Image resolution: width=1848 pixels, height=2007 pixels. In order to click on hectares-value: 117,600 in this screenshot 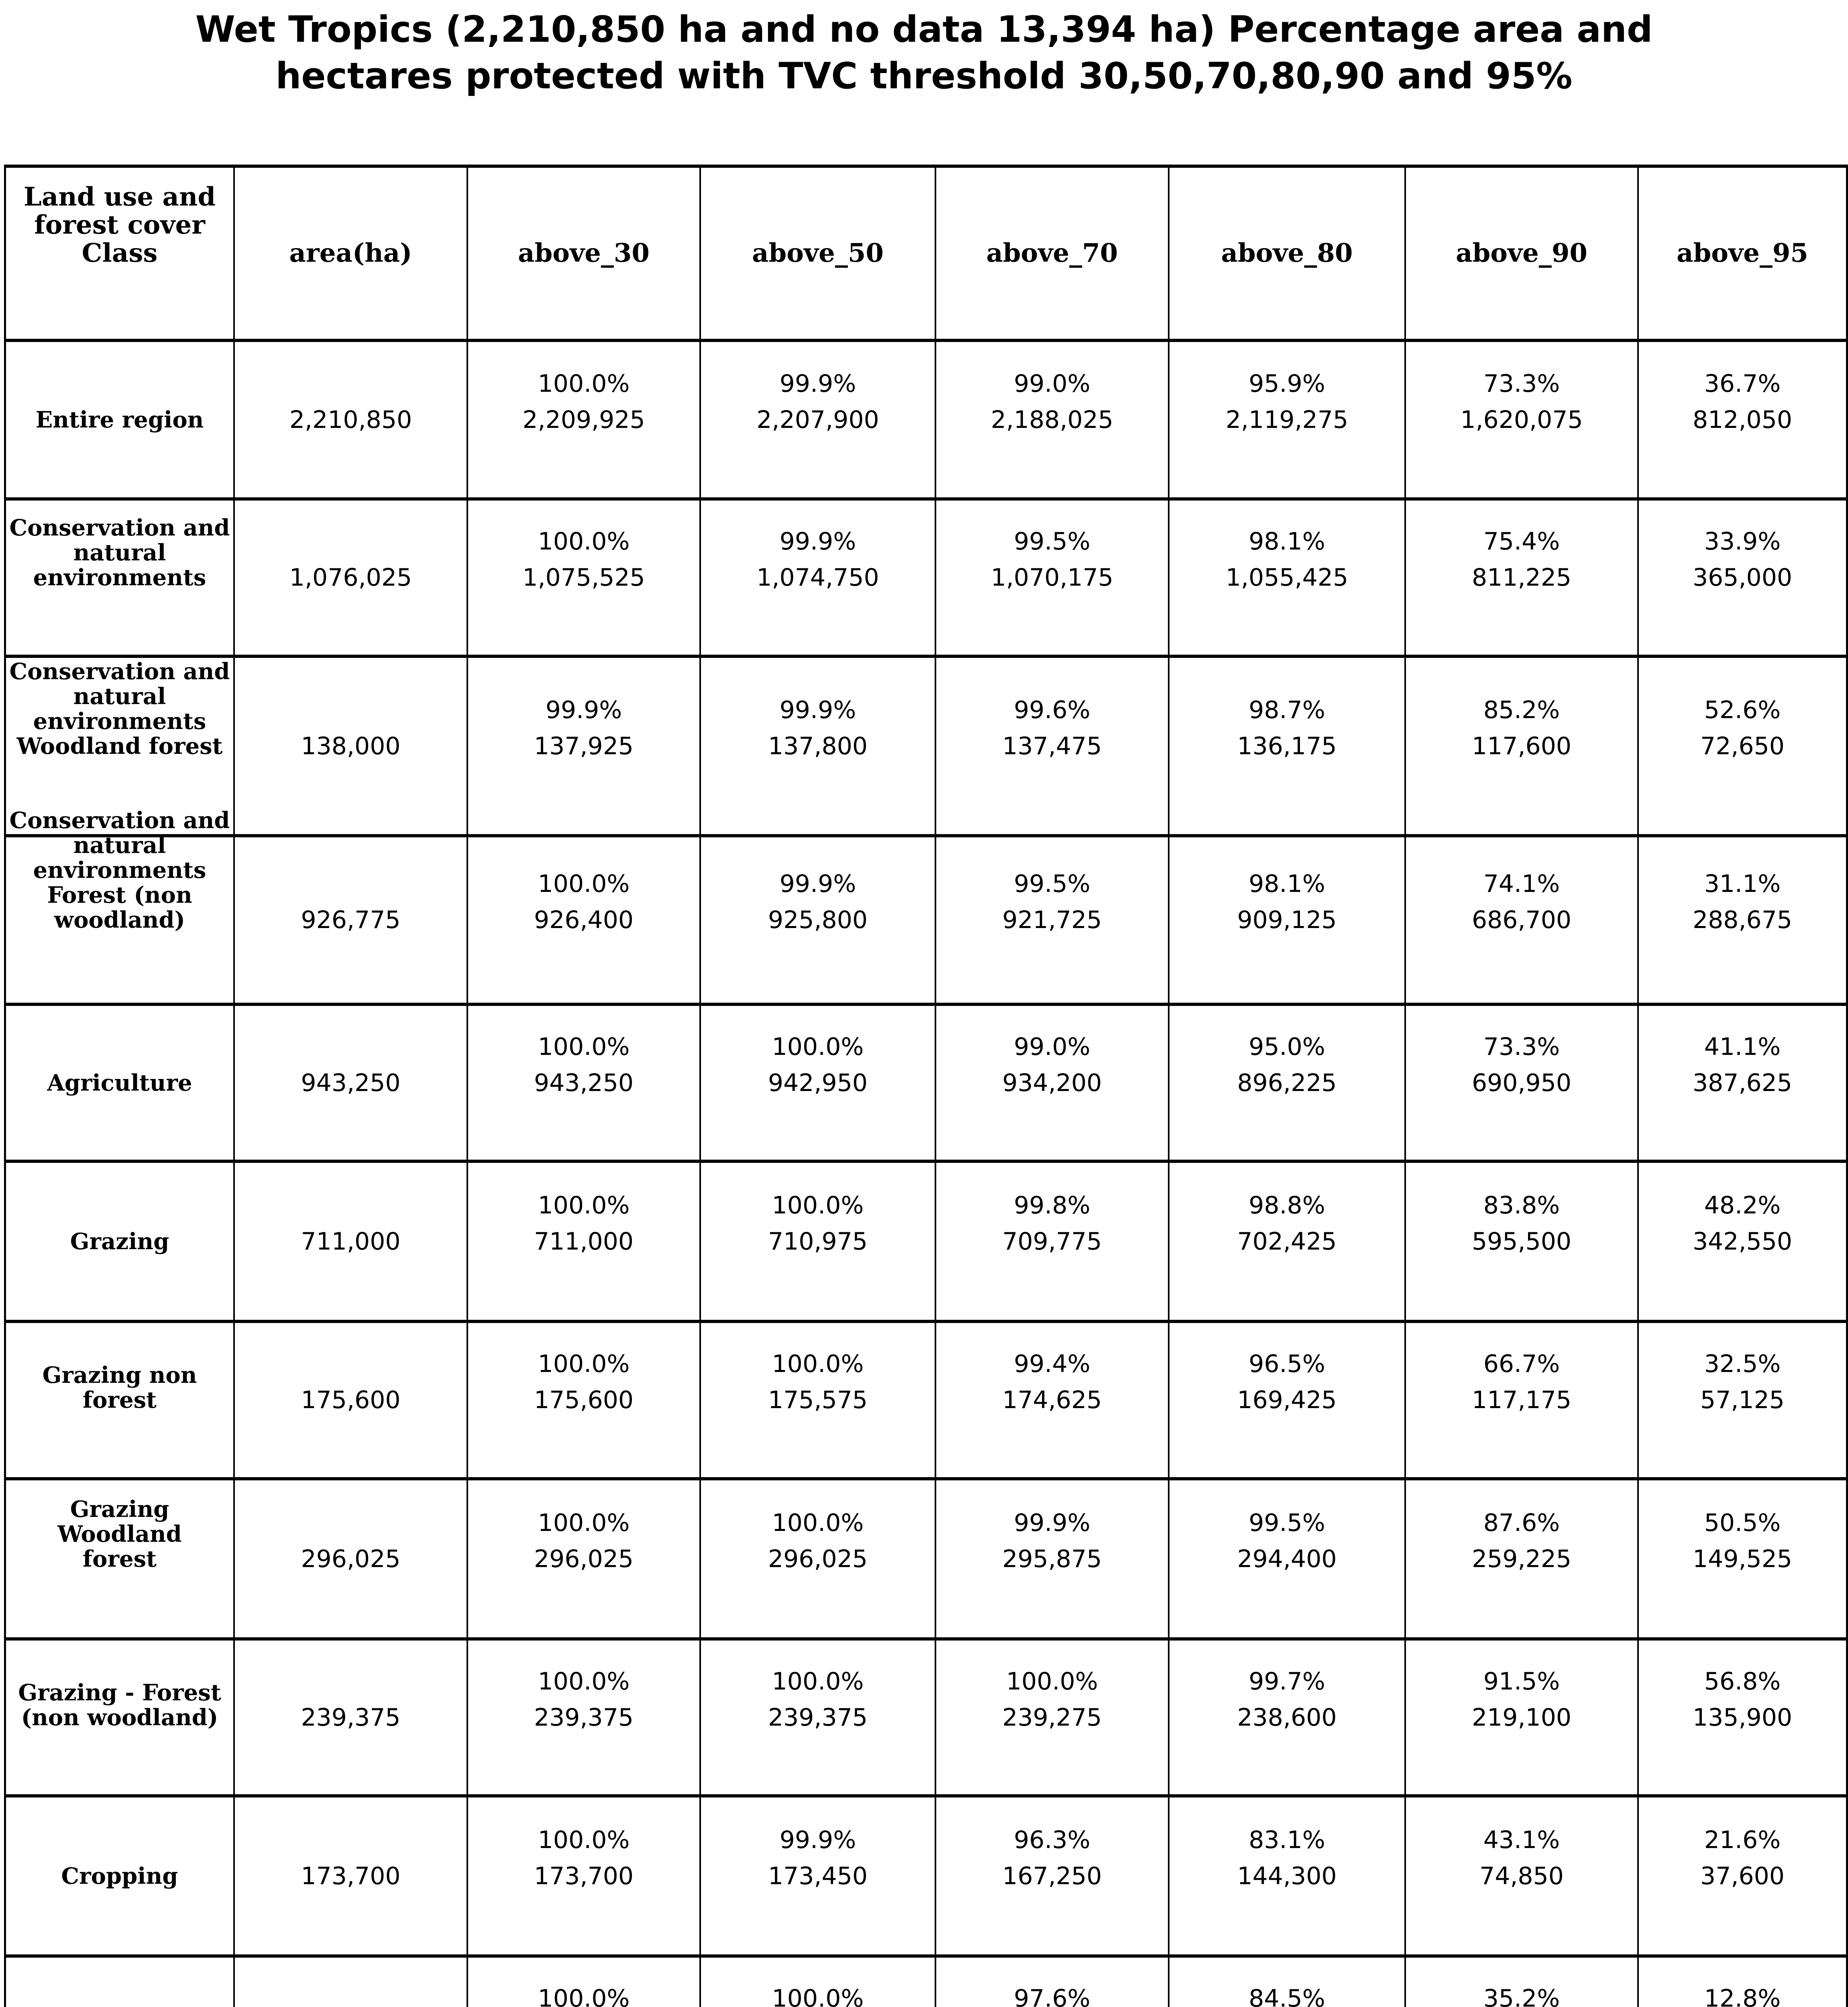, I will do `click(1521, 746)`.